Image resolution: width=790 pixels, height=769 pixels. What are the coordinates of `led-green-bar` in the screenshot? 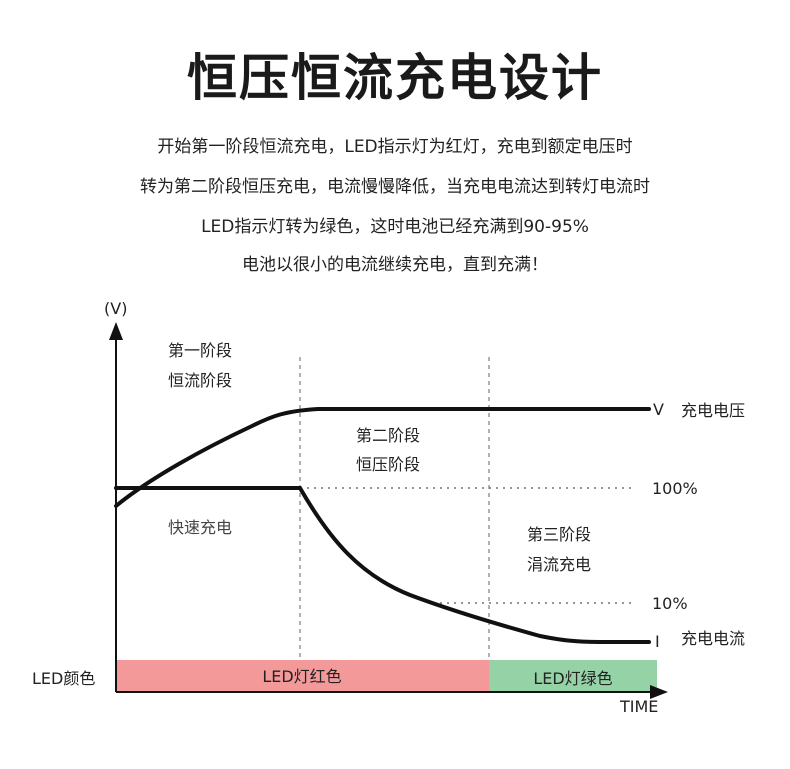 It's located at (573, 676).